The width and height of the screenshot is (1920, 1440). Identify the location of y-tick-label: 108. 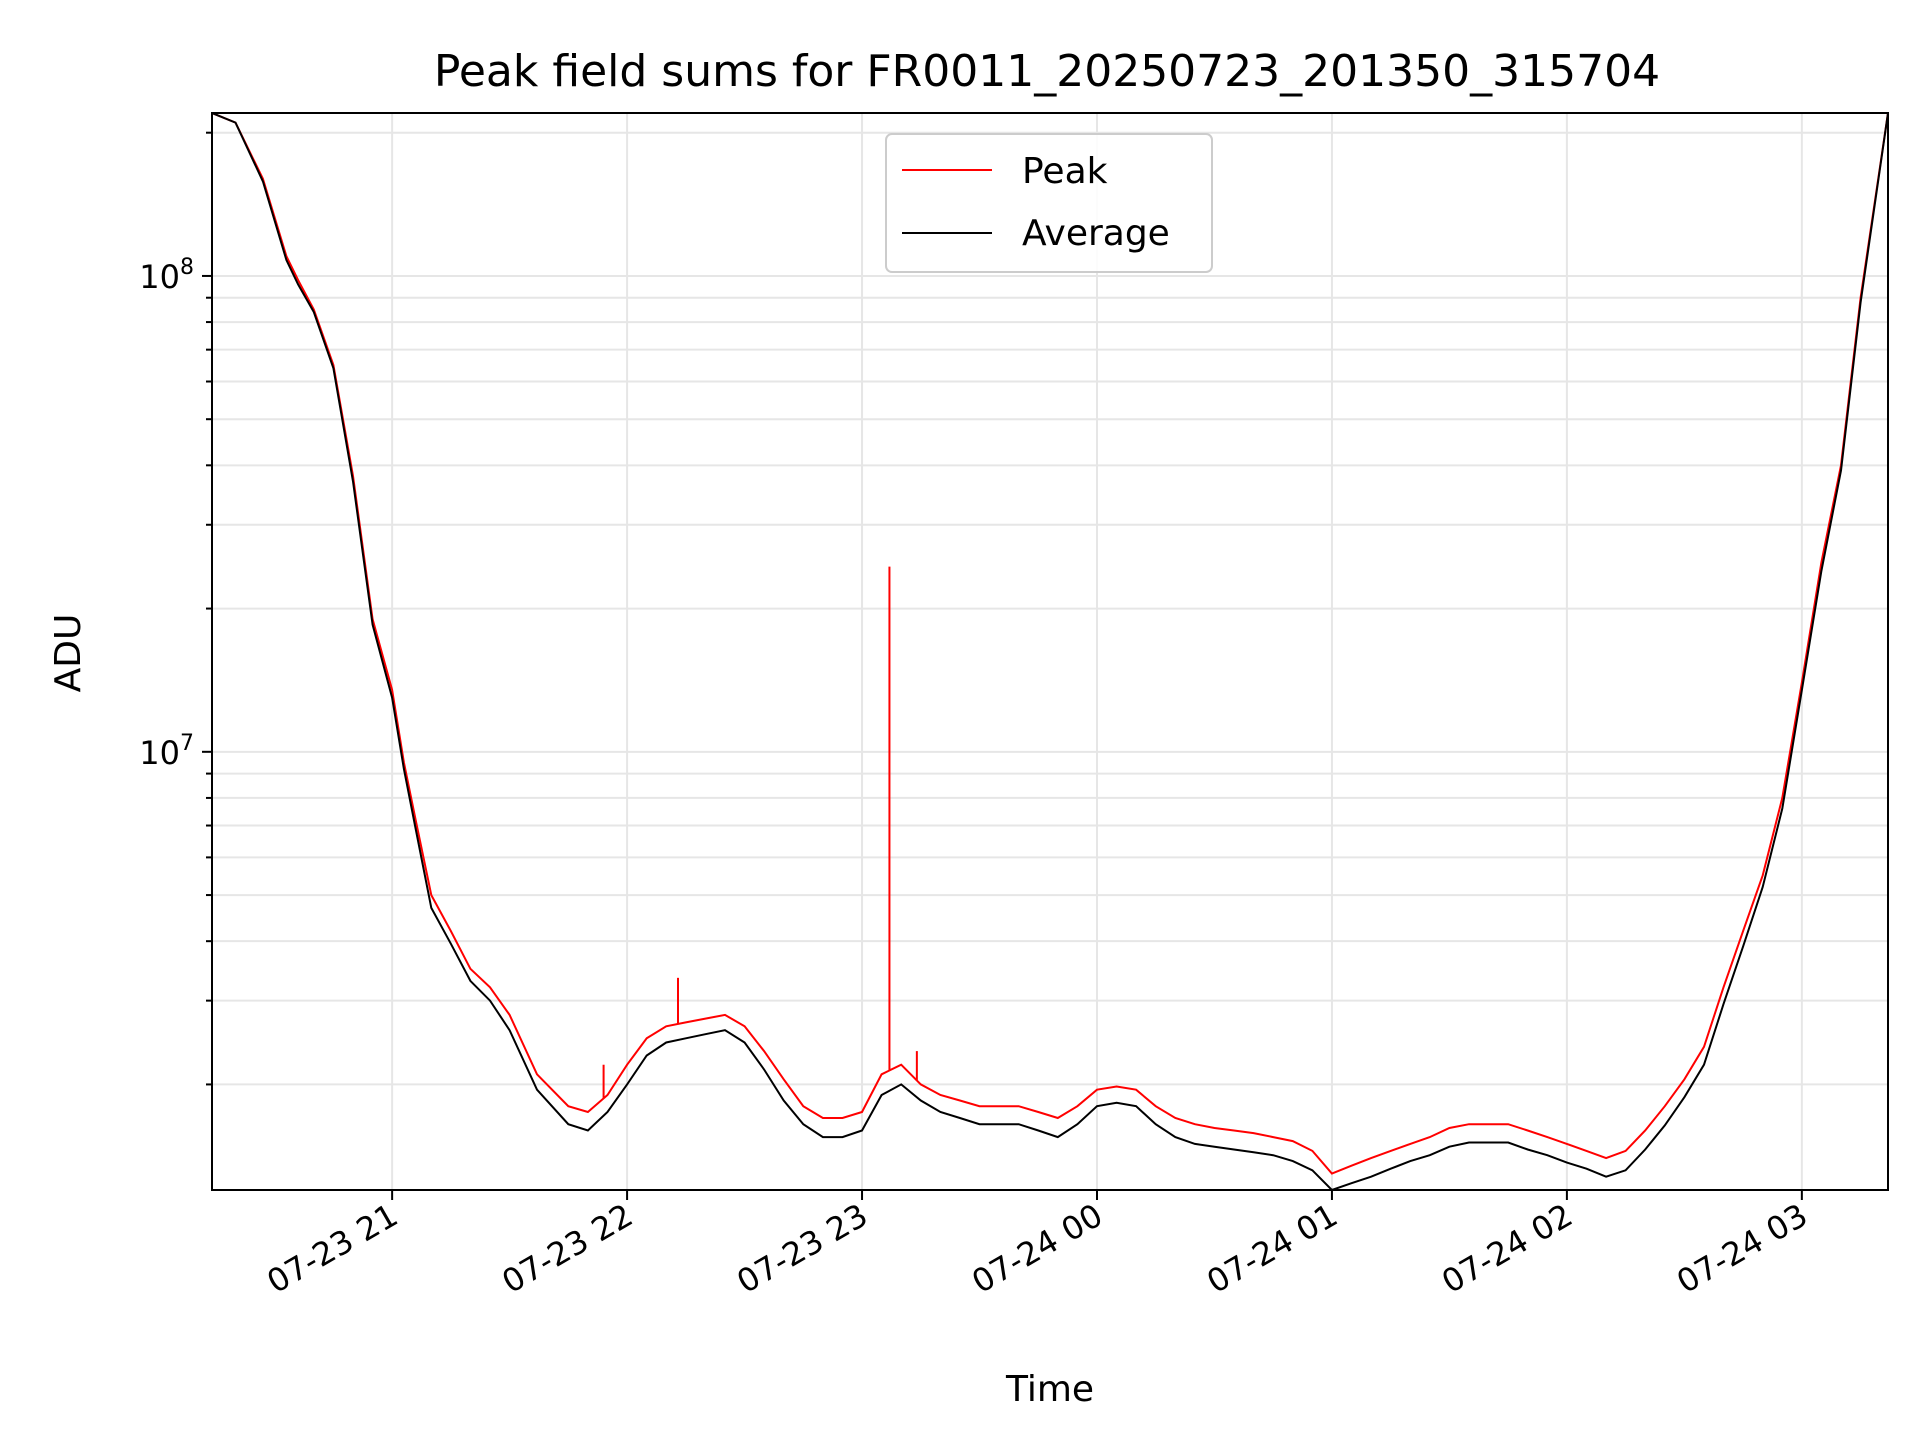
(166, 275).